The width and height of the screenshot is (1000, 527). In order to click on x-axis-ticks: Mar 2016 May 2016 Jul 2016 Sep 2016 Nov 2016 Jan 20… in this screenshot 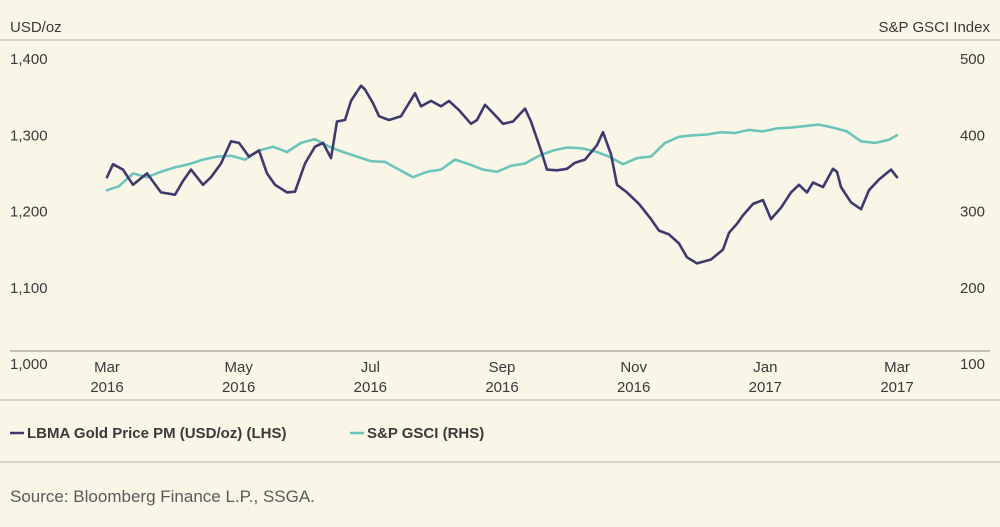, I will do `click(501, 377)`.